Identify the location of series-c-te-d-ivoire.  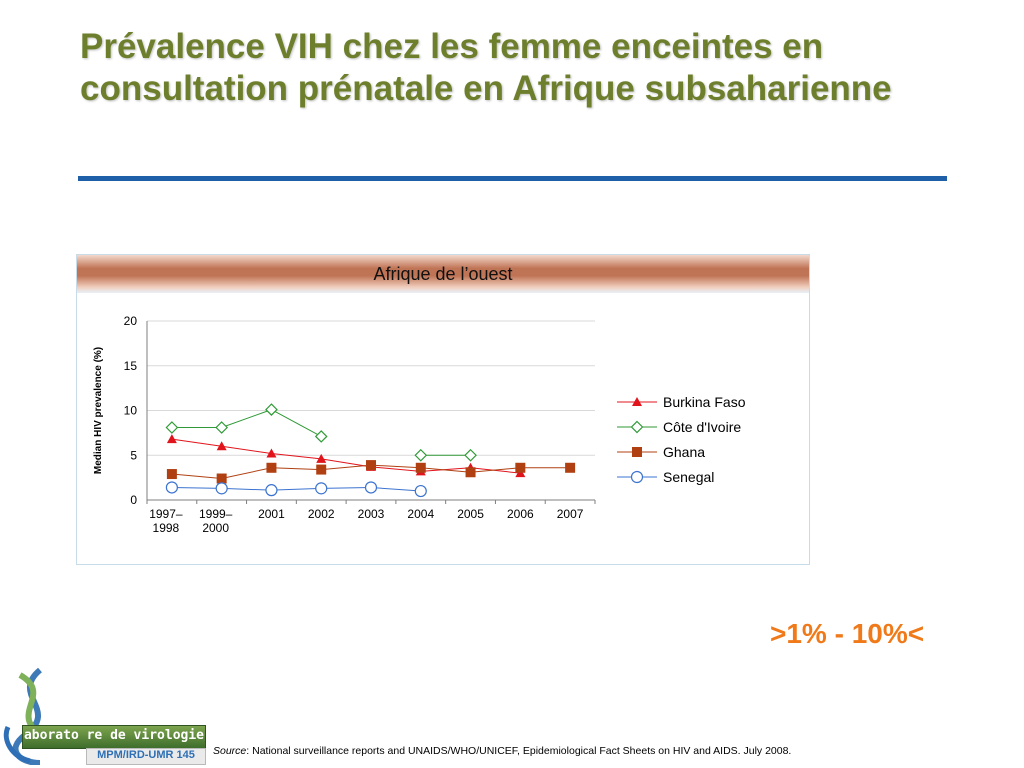
(321, 432).